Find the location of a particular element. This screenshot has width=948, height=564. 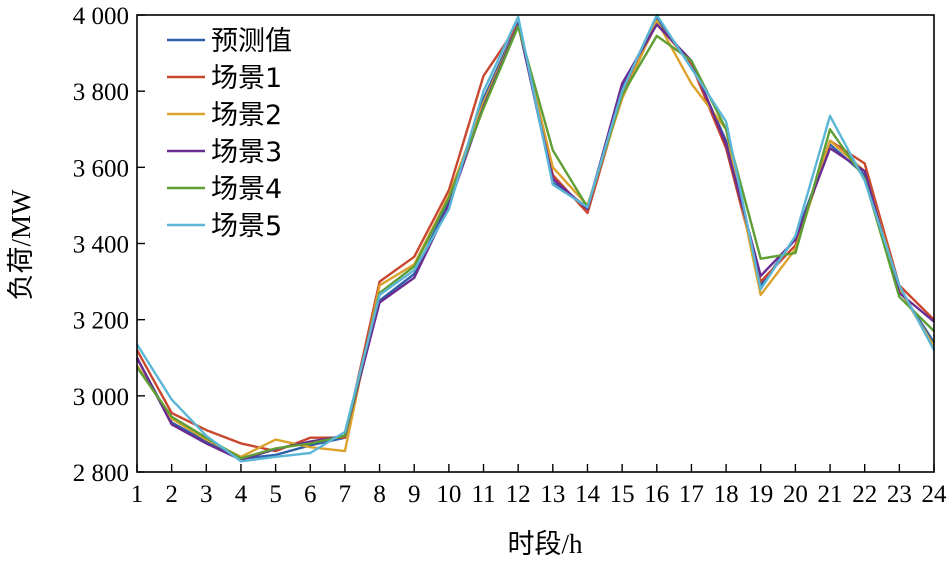

legend-label-5: 场景5 is located at coordinates (246, 226).